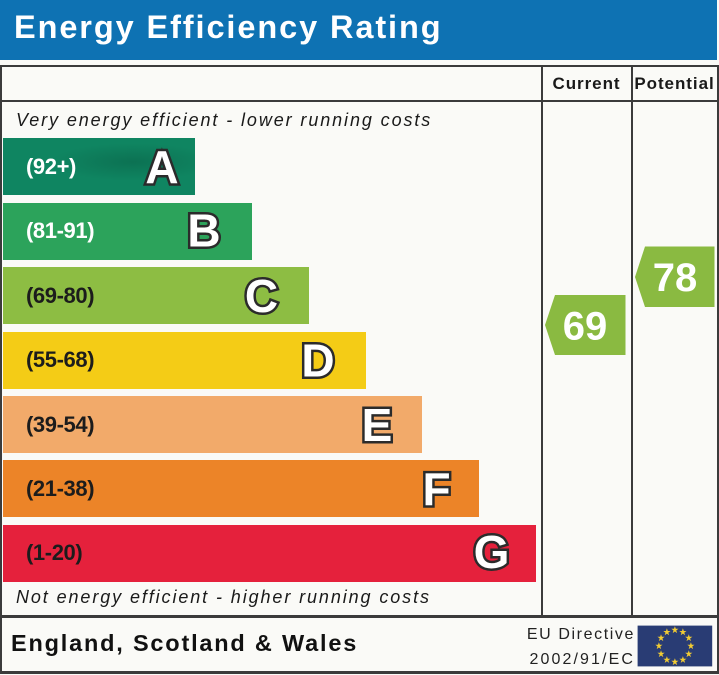 The image size is (719, 675). What do you see at coordinates (317, 361) in the screenshot?
I see `svg-text: D` at bounding box center [317, 361].